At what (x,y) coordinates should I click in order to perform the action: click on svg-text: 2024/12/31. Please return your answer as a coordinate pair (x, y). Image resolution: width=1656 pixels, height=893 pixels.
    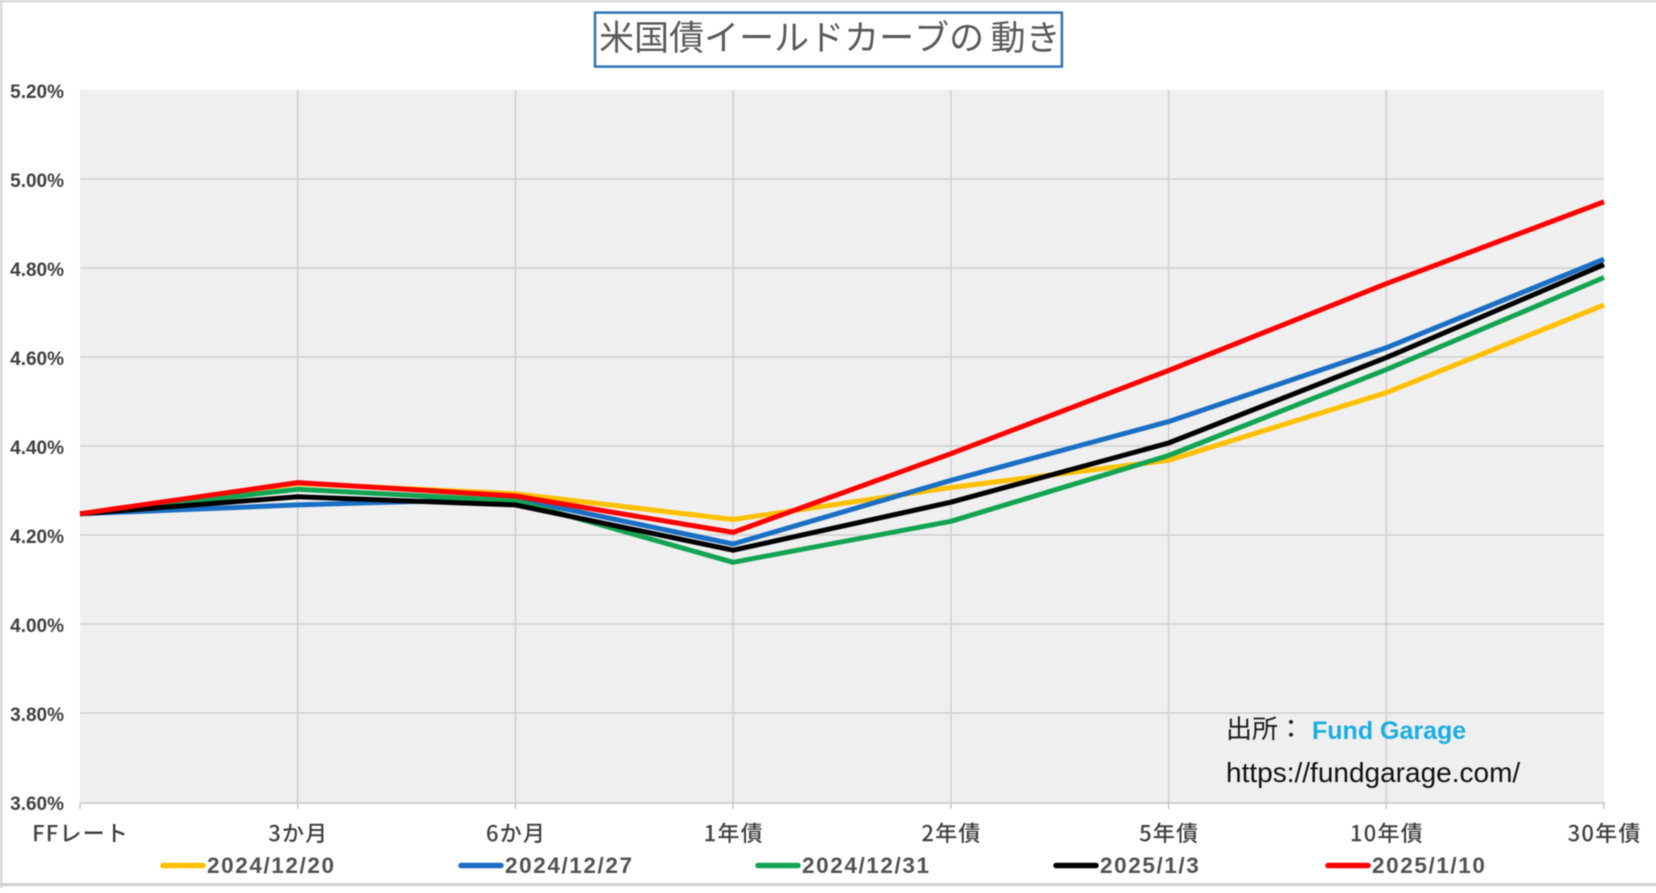
    Looking at the image, I should click on (866, 865).